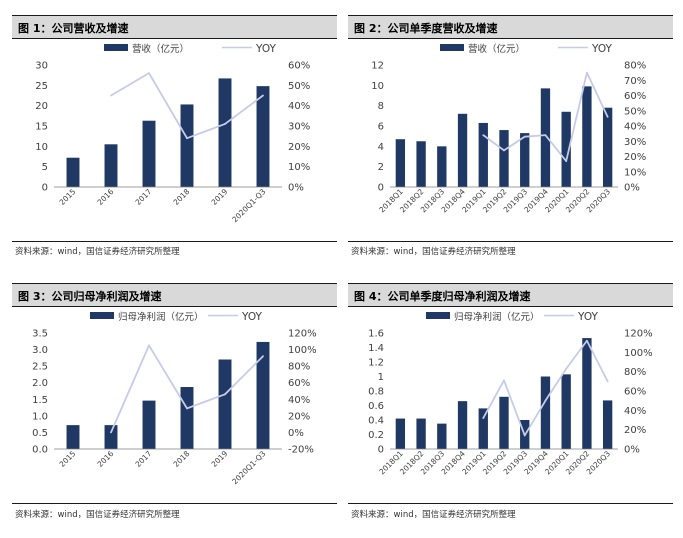  What do you see at coordinates (174, 295) in the screenshot?
I see `chart-title-bar: 图 3：公司归母净利润及增速` at bounding box center [174, 295].